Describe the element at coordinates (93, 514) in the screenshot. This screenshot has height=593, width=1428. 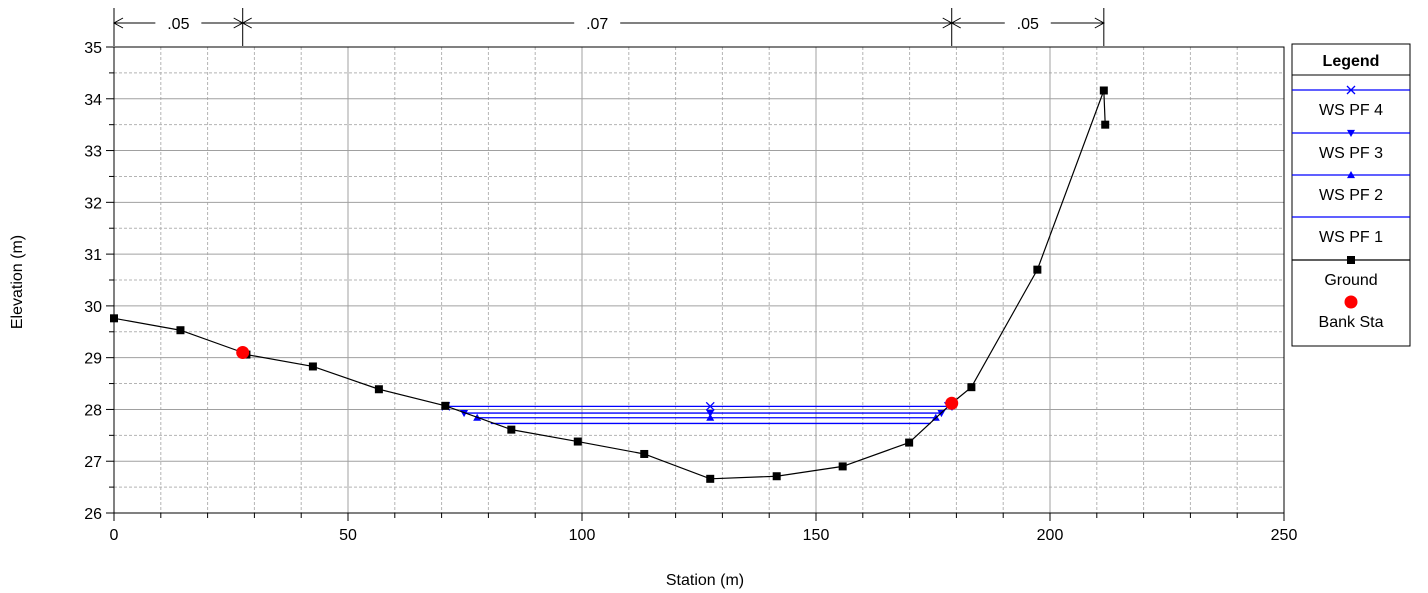
I see `y-tick-label: 26` at that location.